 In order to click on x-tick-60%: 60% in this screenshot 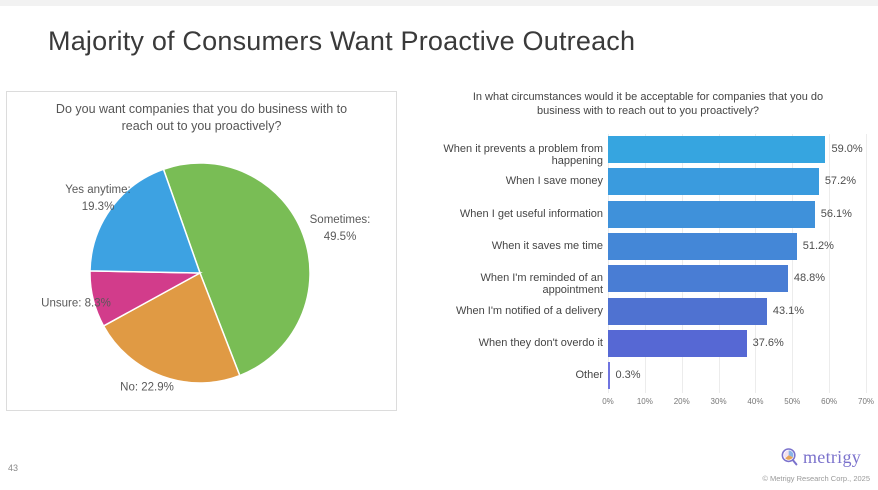, I will do `click(829, 401)`.